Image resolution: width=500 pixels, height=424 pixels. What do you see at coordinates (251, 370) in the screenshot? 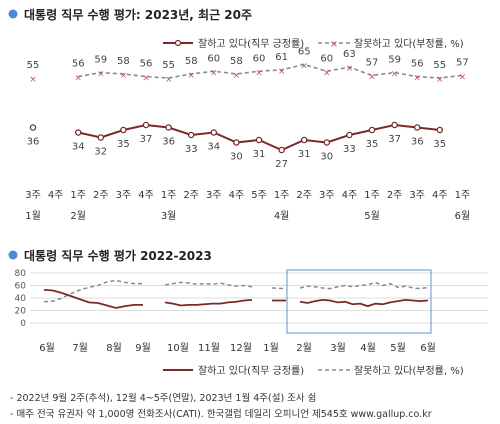
I see `bottom-legend-approve-label: 잘하고 있다(직무 긍정률)` at bounding box center [251, 370].